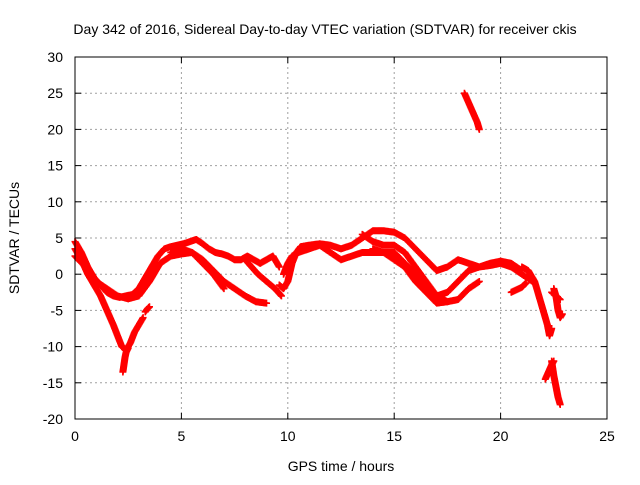 Image resolution: width=640 pixels, height=485 pixels. What do you see at coordinates (53, 383) in the screenshot?
I see `y-tick-label: -15` at bounding box center [53, 383].